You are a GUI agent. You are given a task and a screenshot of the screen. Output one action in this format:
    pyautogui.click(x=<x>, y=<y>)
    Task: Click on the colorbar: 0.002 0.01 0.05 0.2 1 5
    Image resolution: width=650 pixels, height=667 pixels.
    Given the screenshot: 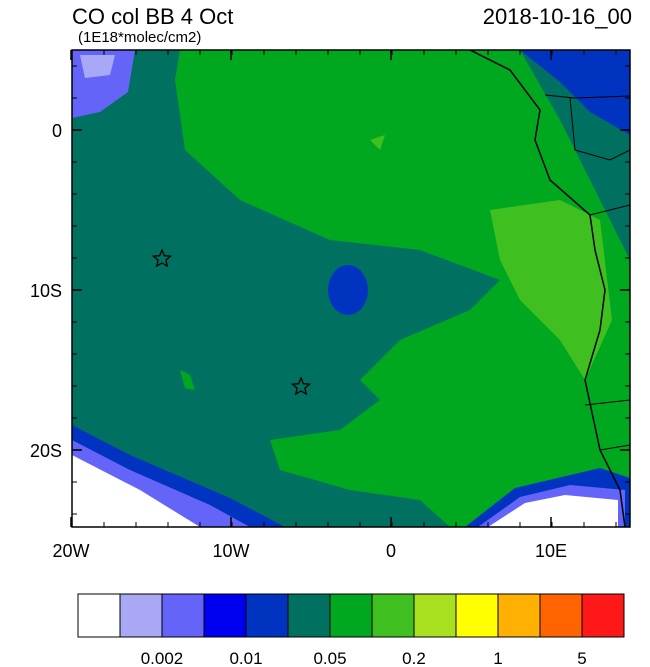 What is the action you would take?
    pyautogui.click(x=351, y=630)
    